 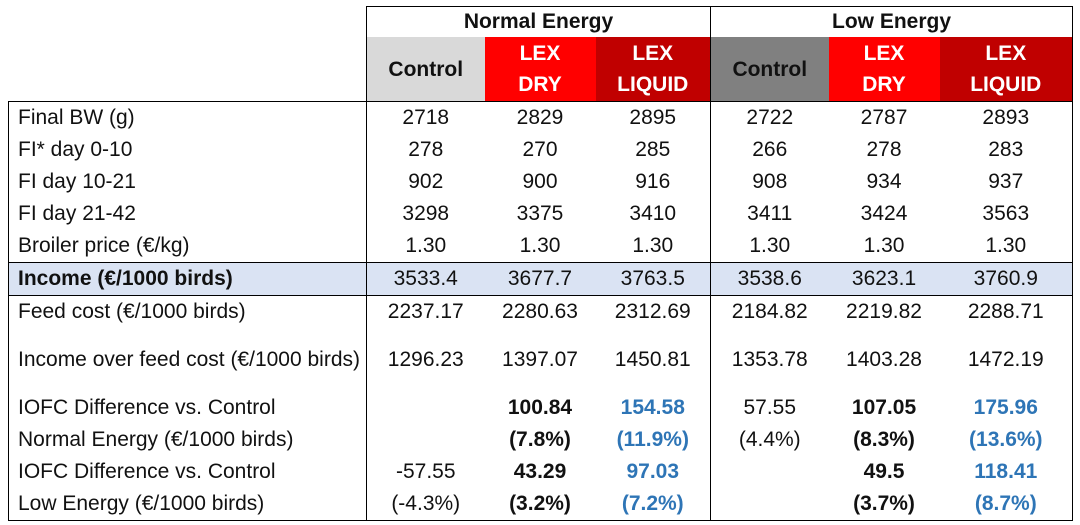 I want to click on col-control-low: Control, so click(x=769, y=69).